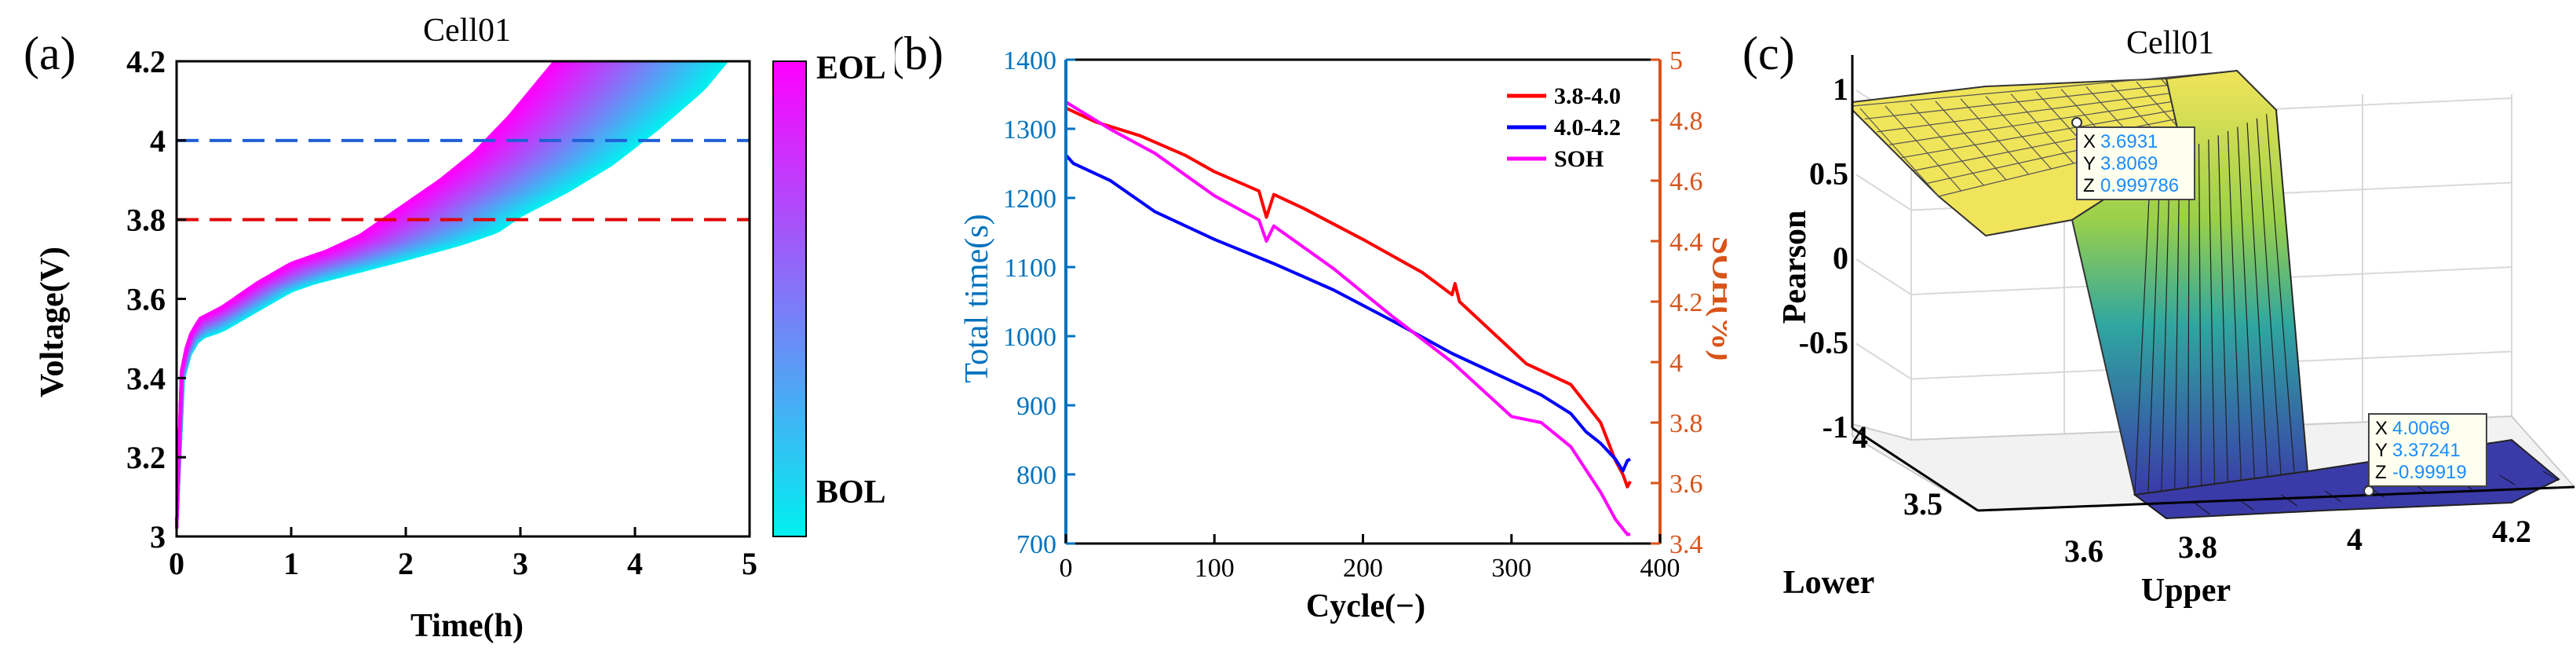 Image resolution: width=2576 pixels, height=648 pixels. Describe the element at coordinates (1587, 128) in the screenshot. I see `legend-label-40-42: 4.0-4.2` at that location.